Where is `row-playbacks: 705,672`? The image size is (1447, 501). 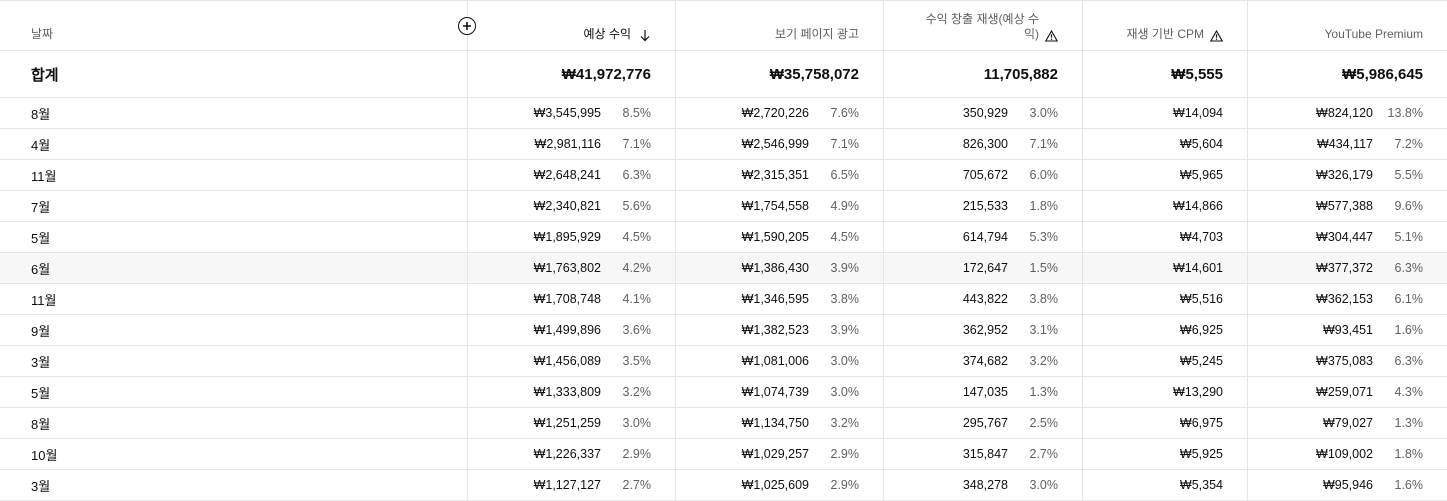 row-playbacks: 705,672 is located at coordinates (985, 175).